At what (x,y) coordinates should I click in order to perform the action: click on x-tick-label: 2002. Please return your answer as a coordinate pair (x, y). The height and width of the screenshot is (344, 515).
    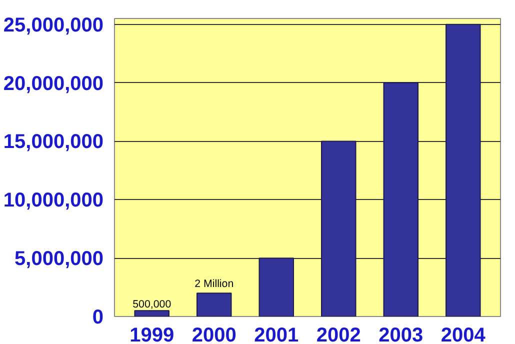
    Looking at the image, I should click on (338, 334).